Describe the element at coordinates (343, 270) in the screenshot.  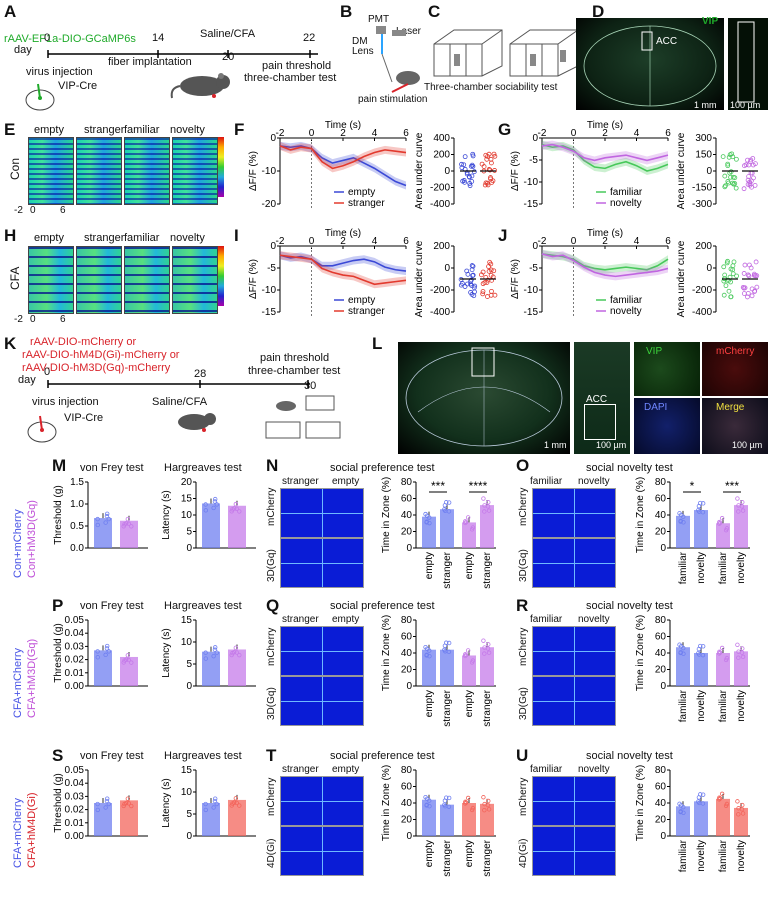
I see `series-b-sem` at that location.